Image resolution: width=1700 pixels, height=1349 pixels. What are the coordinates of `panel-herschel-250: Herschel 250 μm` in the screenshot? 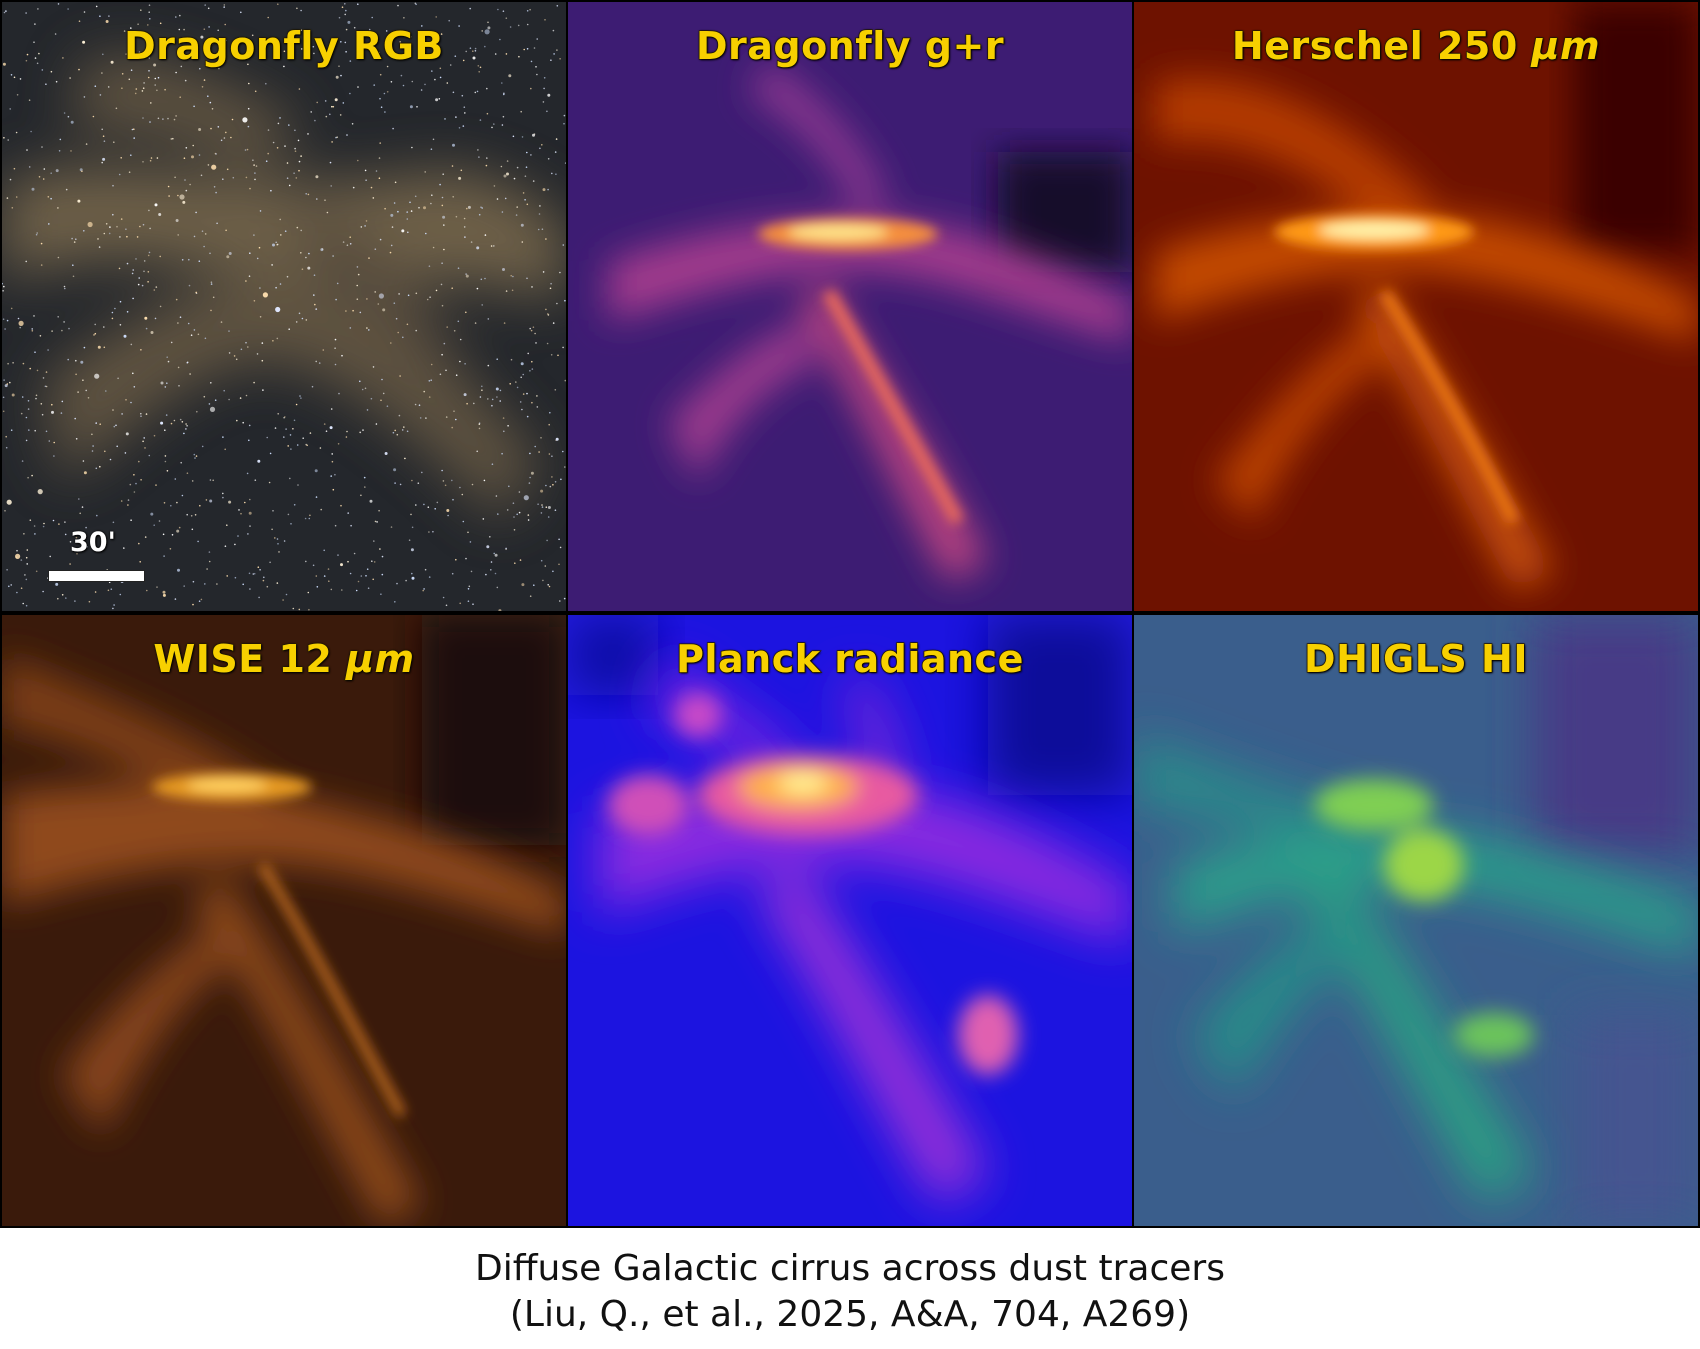 It's located at (1416, 306).